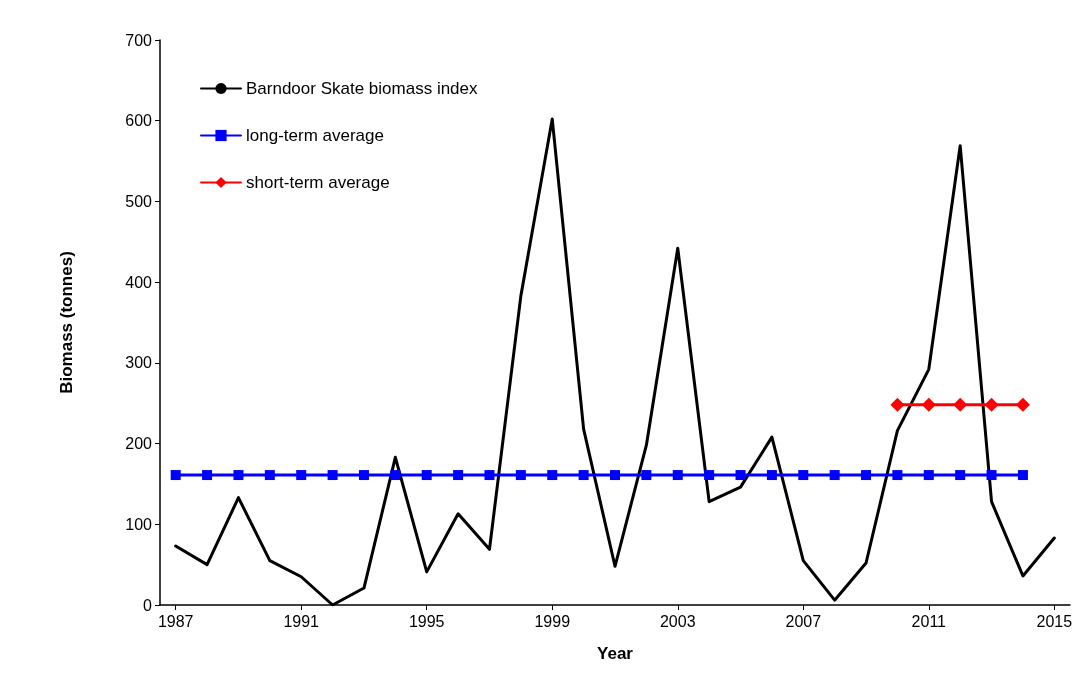 The image size is (1088, 692). Describe the element at coordinates (1054, 621) in the screenshot. I see `x-tick-label: 2015` at that location.